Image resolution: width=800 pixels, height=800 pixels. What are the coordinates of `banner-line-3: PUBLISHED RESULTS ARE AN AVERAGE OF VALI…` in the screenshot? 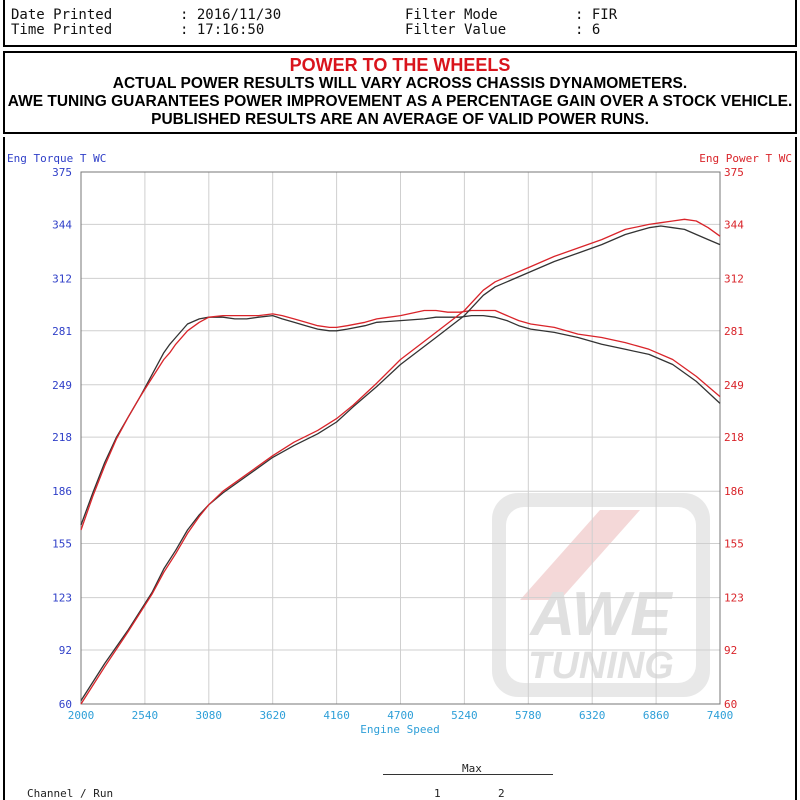 It's located at (400, 119).